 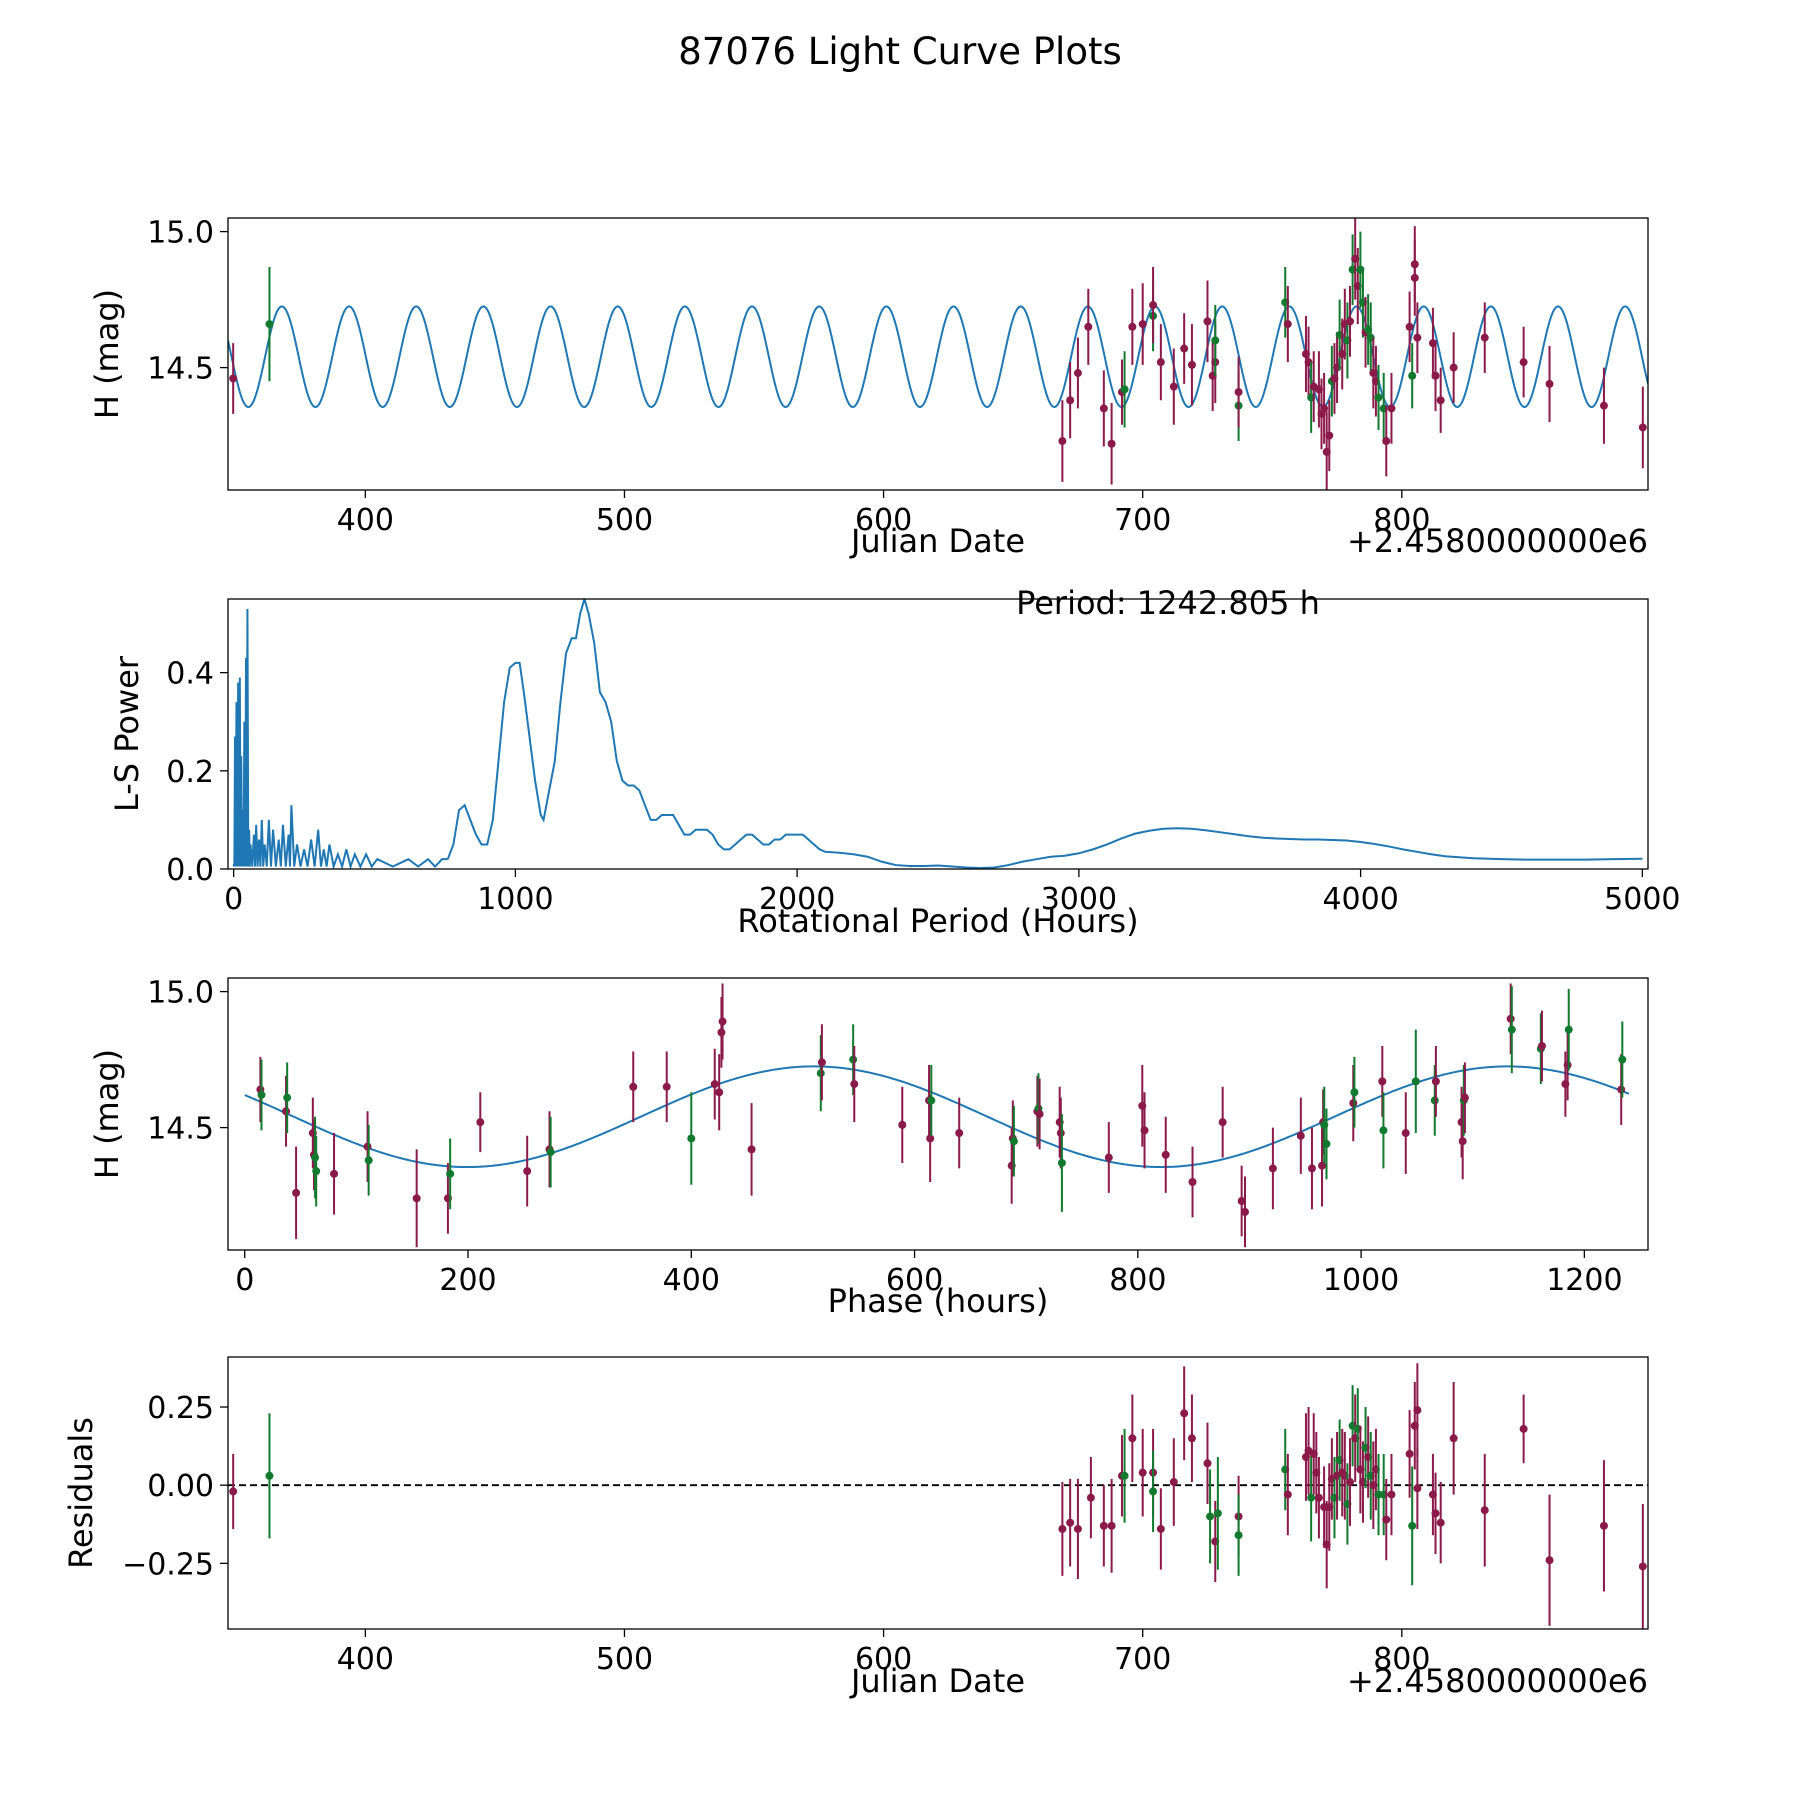 What do you see at coordinates (937, 1117) in the screenshot?
I see `phase-model-line` at bounding box center [937, 1117].